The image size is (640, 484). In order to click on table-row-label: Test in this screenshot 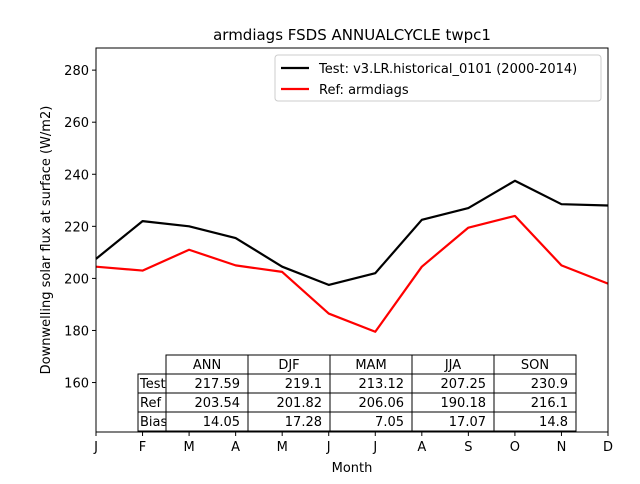, I will do `click(152, 384)`.